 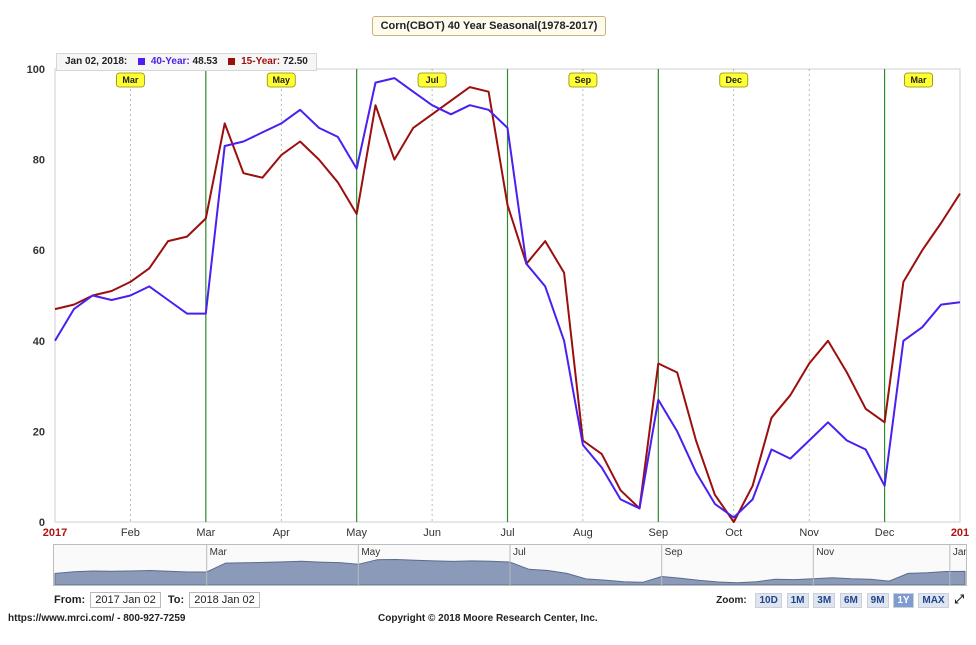 I want to click on season-badge-label: Sep, so click(x=583, y=80).